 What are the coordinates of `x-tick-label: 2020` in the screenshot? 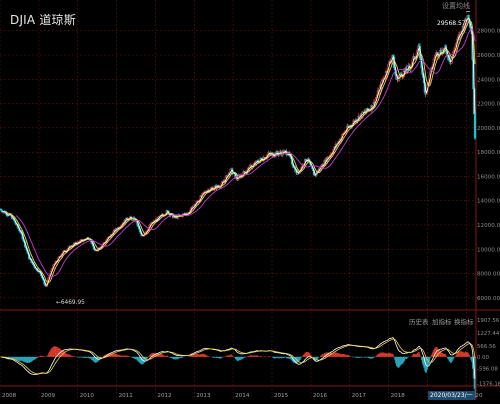 It's located at (475, 396).